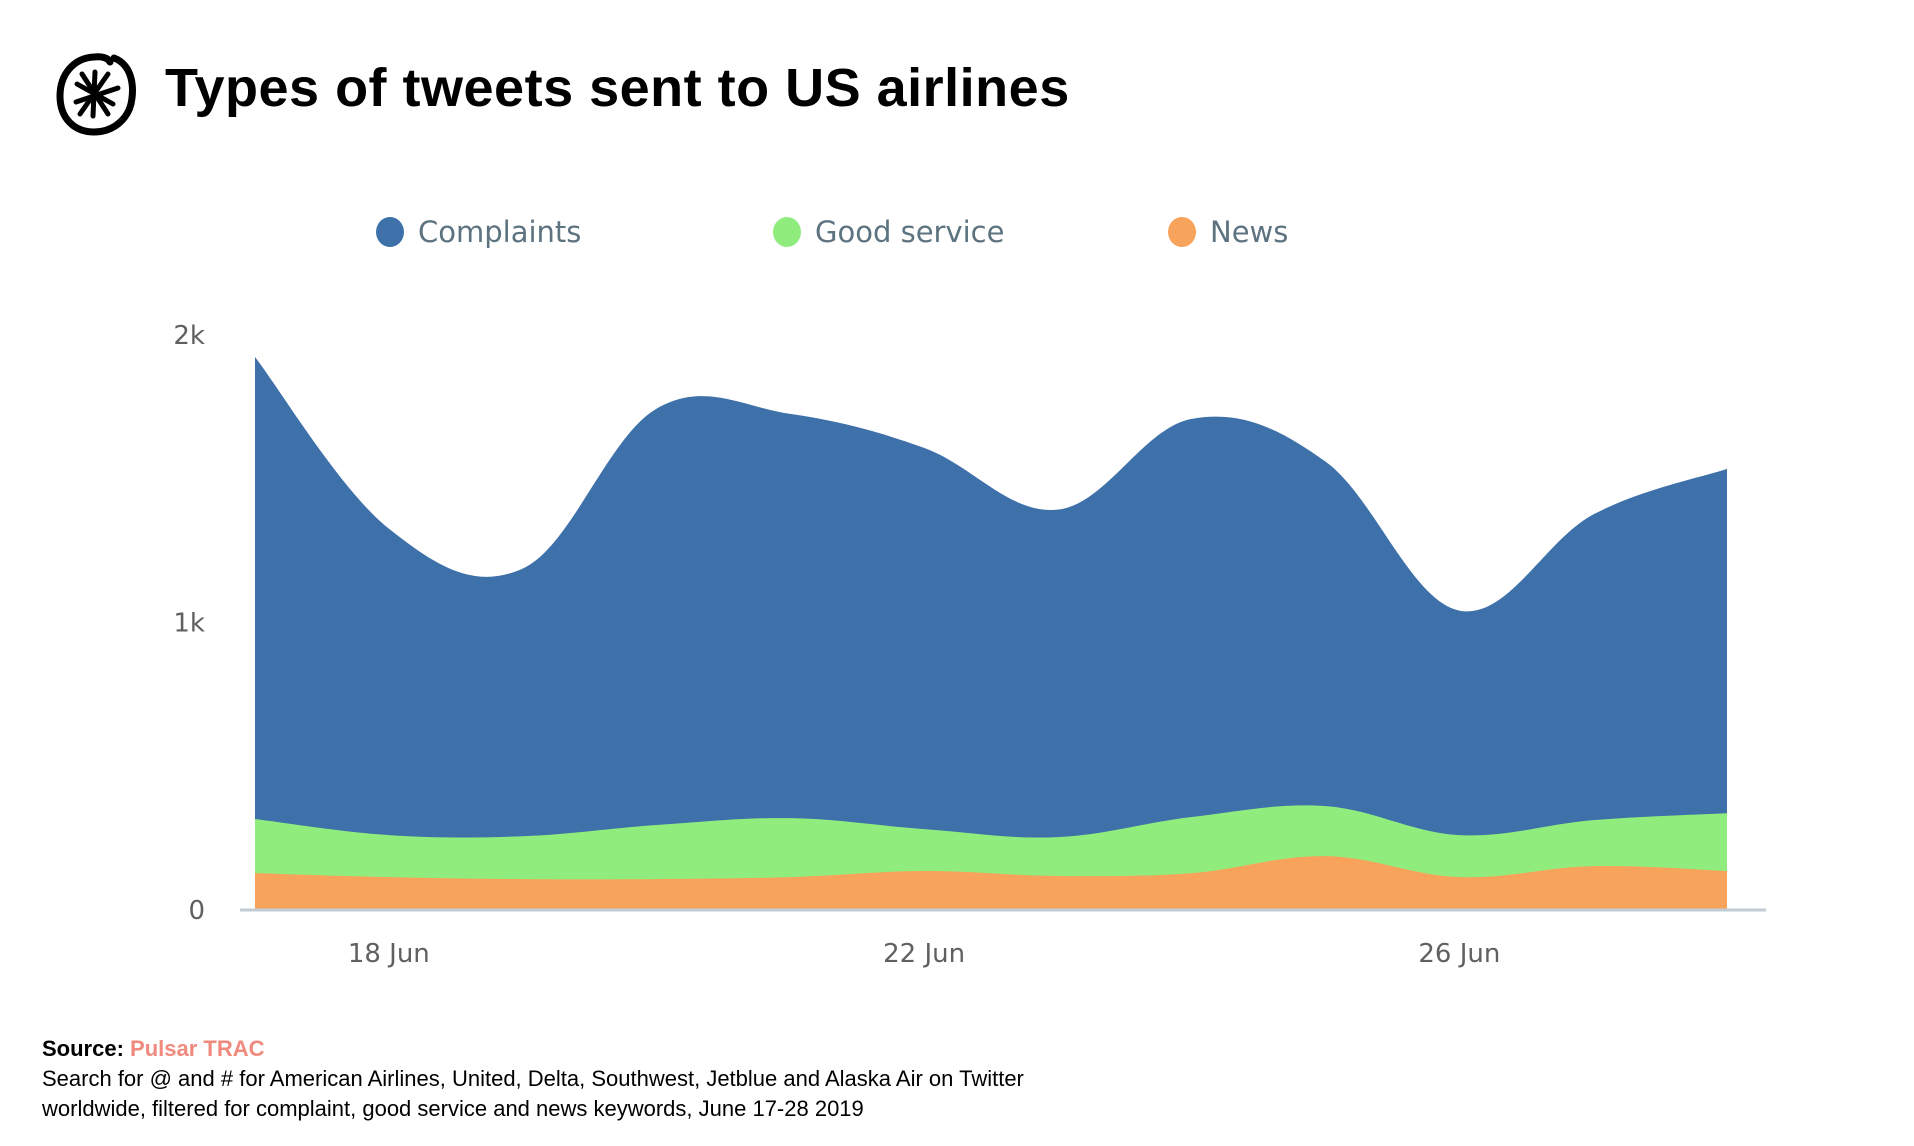 The image size is (1914, 1146). Describe the element at coordinates (390, 232) in the screenshot. I see `legend-marker-complaints` at that location.